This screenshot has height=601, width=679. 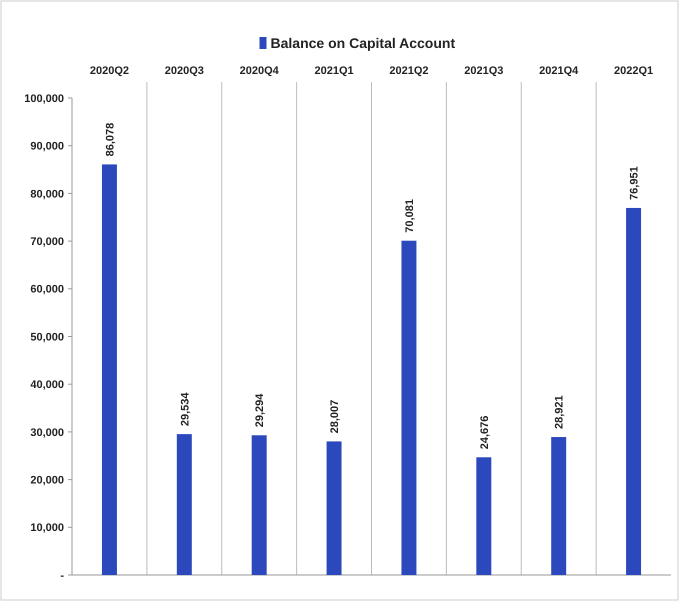 I want to click on x-tick-label: 2020Q3, so click(x=184, y=71).